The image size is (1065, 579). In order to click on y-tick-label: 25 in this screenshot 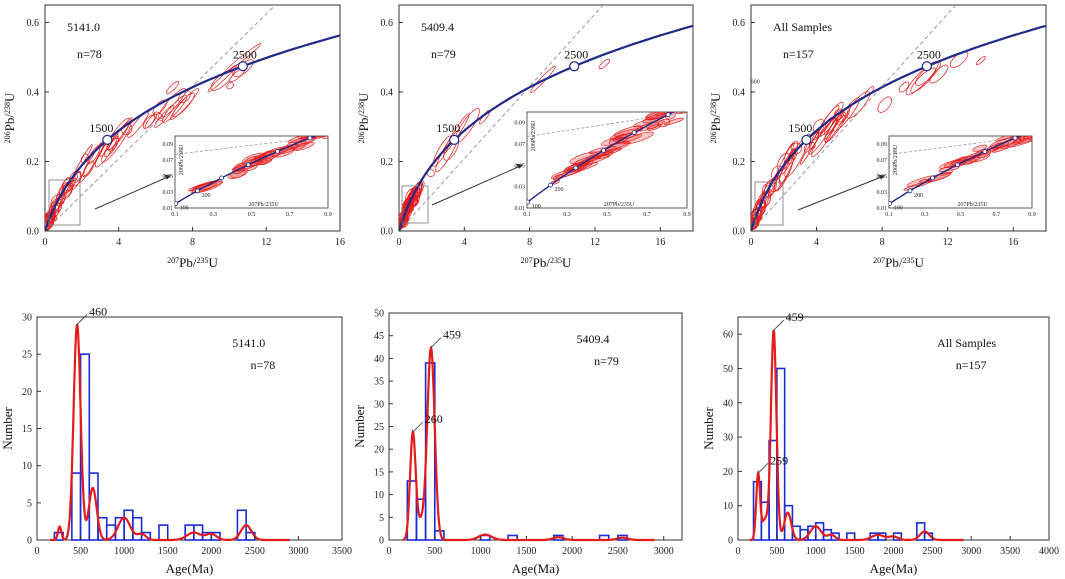, I will do `click(379, 427)`.